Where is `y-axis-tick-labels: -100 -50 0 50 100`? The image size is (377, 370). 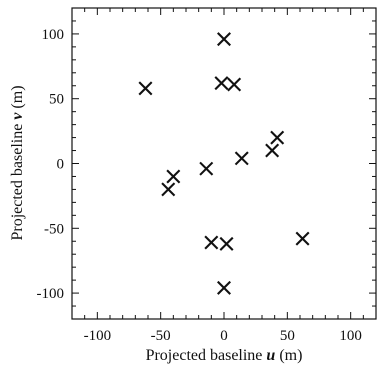
y-axis-tick-labels: -100 -50 0 50 100 is located at coordinates (51, 164).